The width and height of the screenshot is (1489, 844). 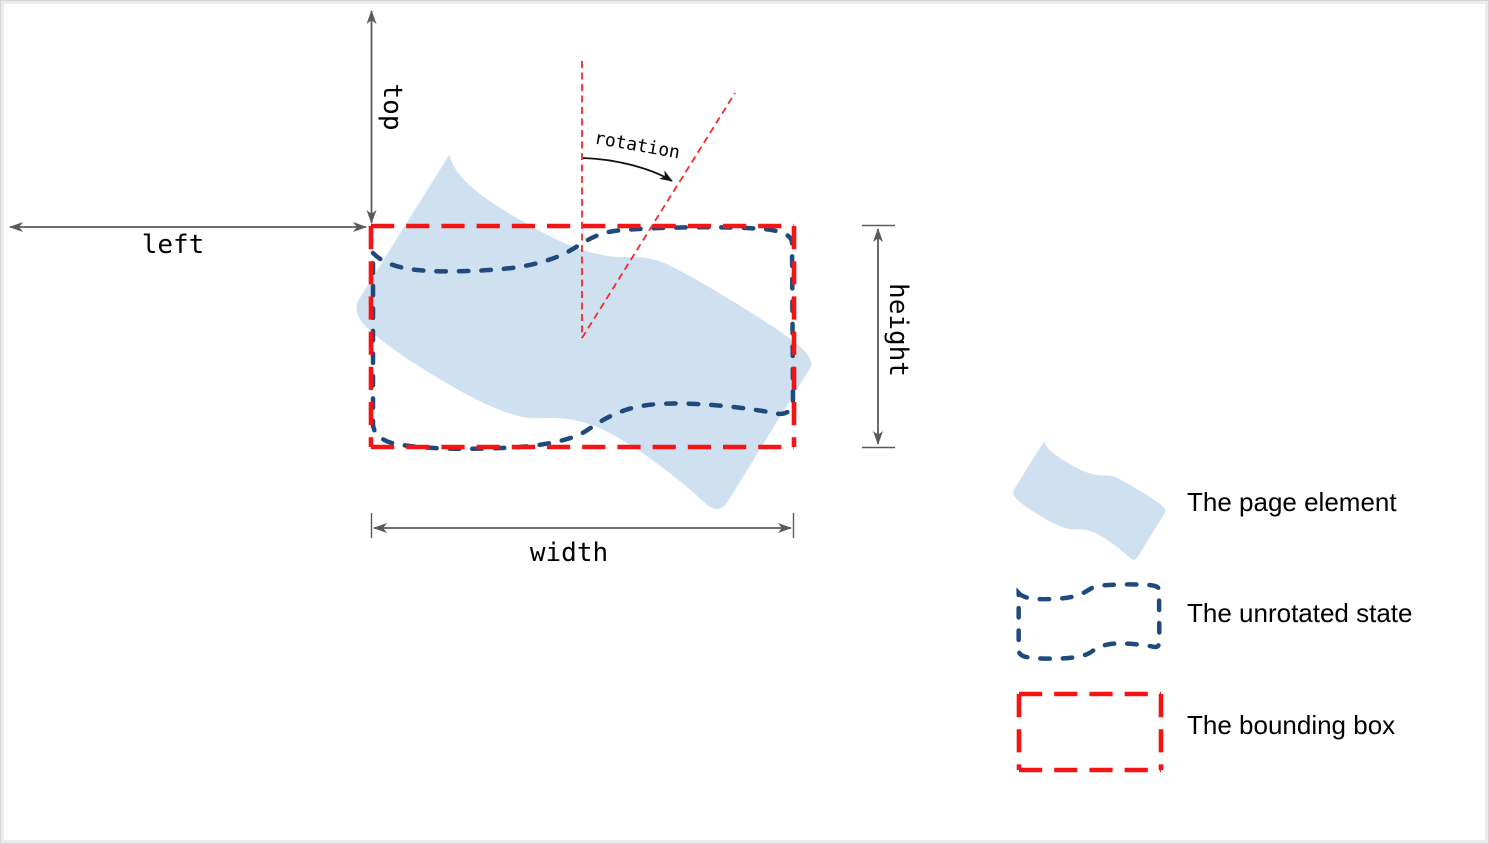 I want to click on rotation-arrow, so click(x=627, y=169).